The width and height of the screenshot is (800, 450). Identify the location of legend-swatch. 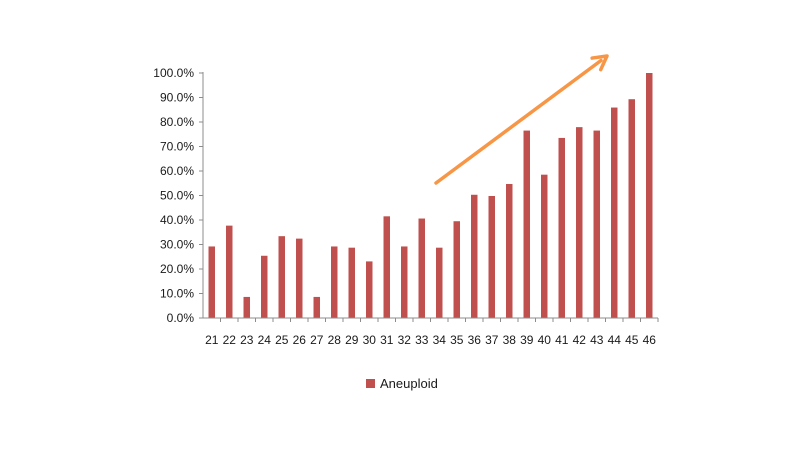
(370, 383).